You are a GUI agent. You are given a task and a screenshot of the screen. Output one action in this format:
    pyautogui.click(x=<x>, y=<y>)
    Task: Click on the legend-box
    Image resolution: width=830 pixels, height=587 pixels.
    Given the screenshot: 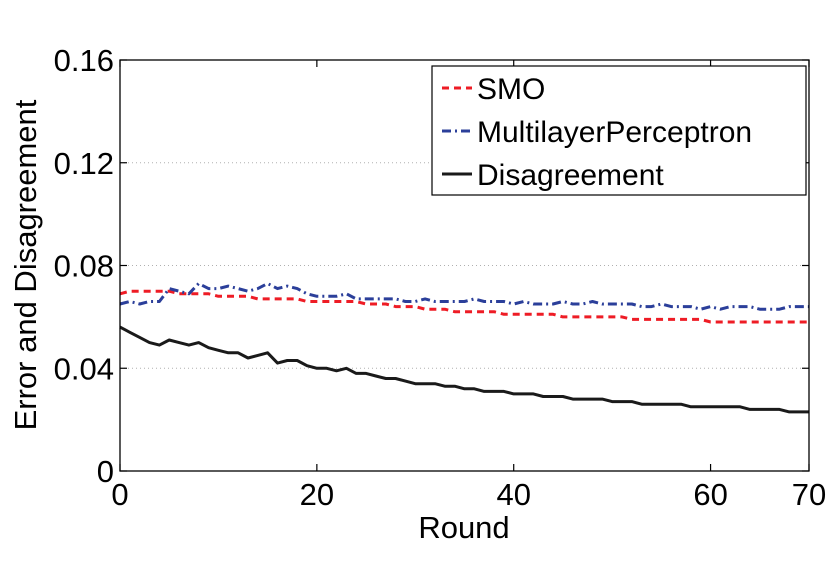 What is the action you would take?
    pyautogui.click(x=619, y=130)
    